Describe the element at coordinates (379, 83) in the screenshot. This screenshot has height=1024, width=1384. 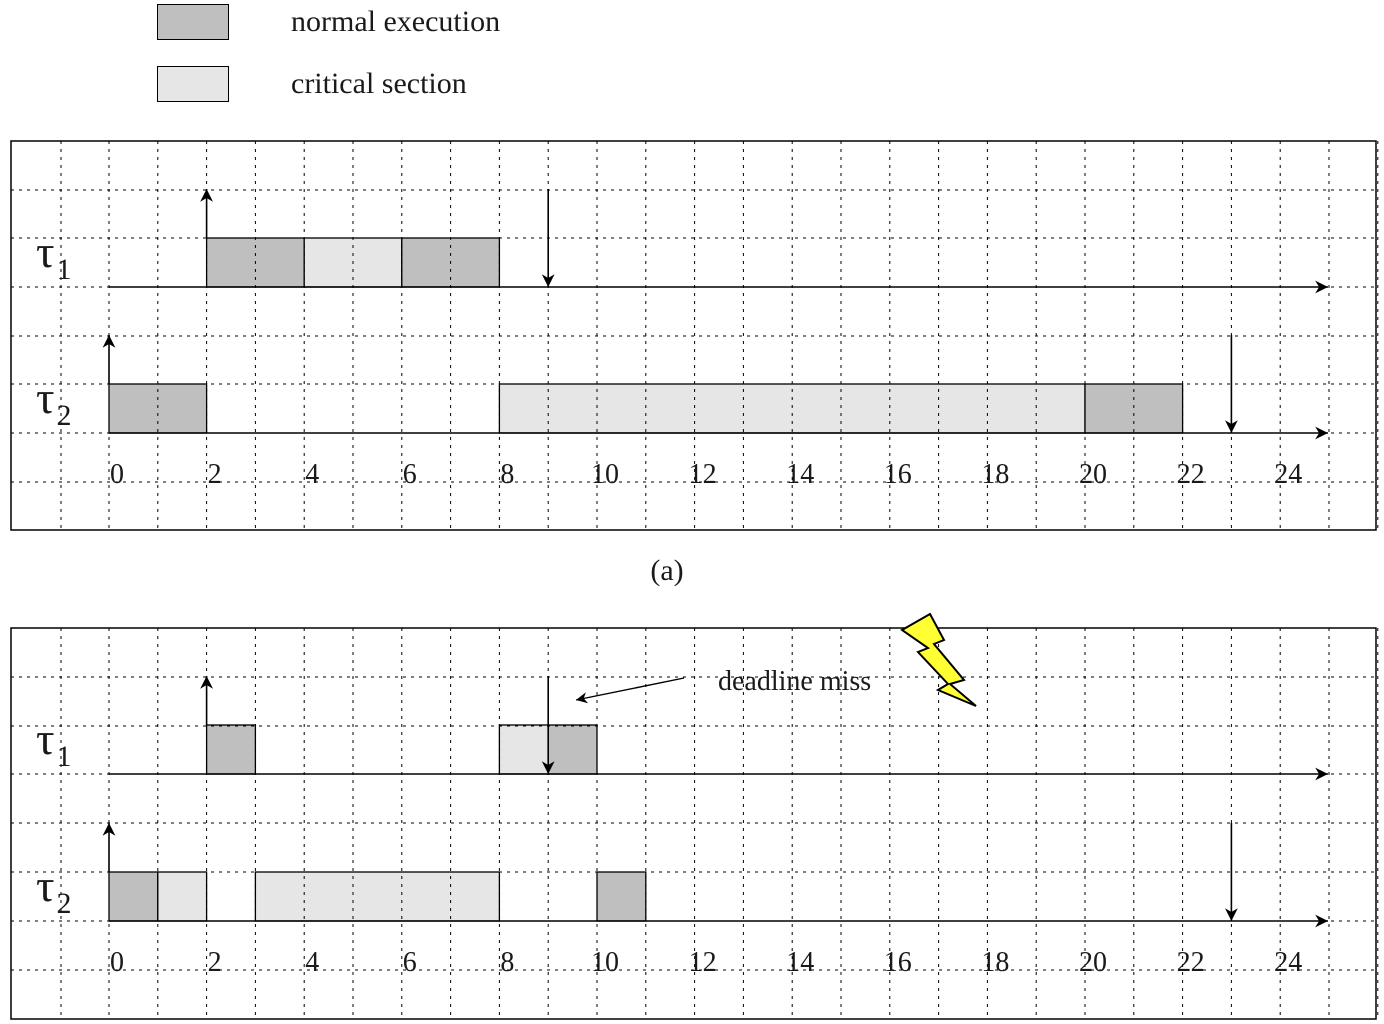
I see `legend-label-critical: critical section` at that location.